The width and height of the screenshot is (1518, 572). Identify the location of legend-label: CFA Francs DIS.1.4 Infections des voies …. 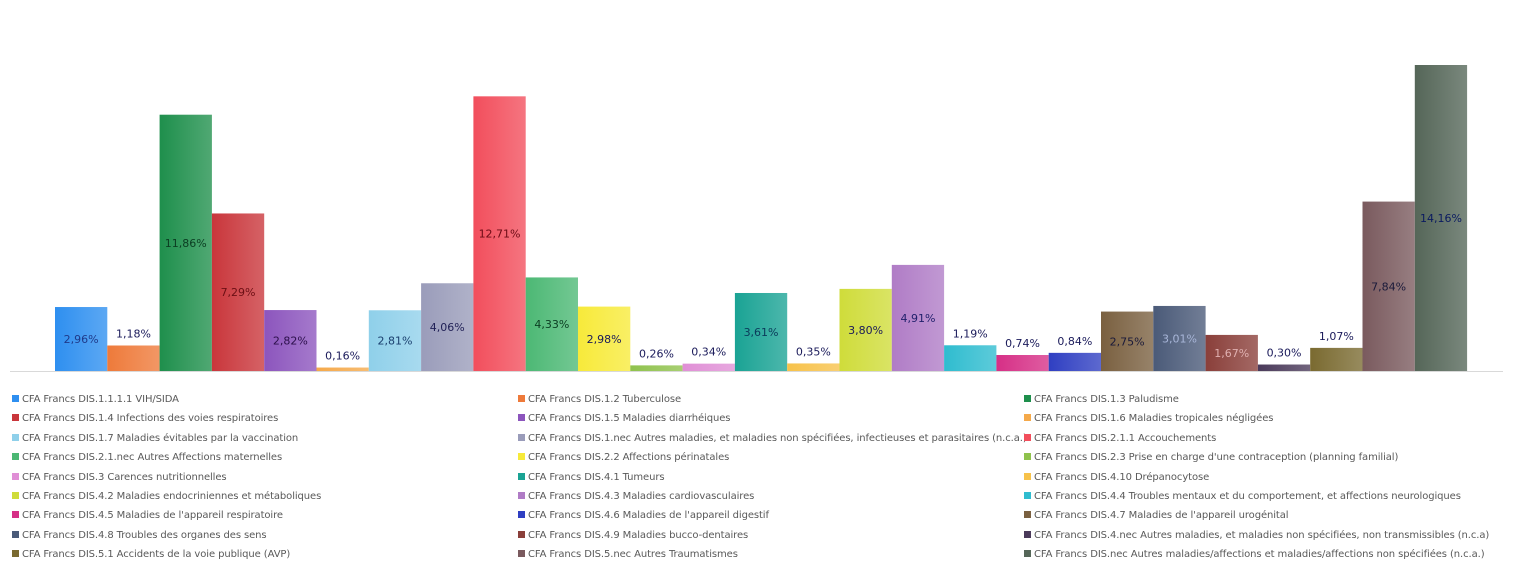
(150, 419).